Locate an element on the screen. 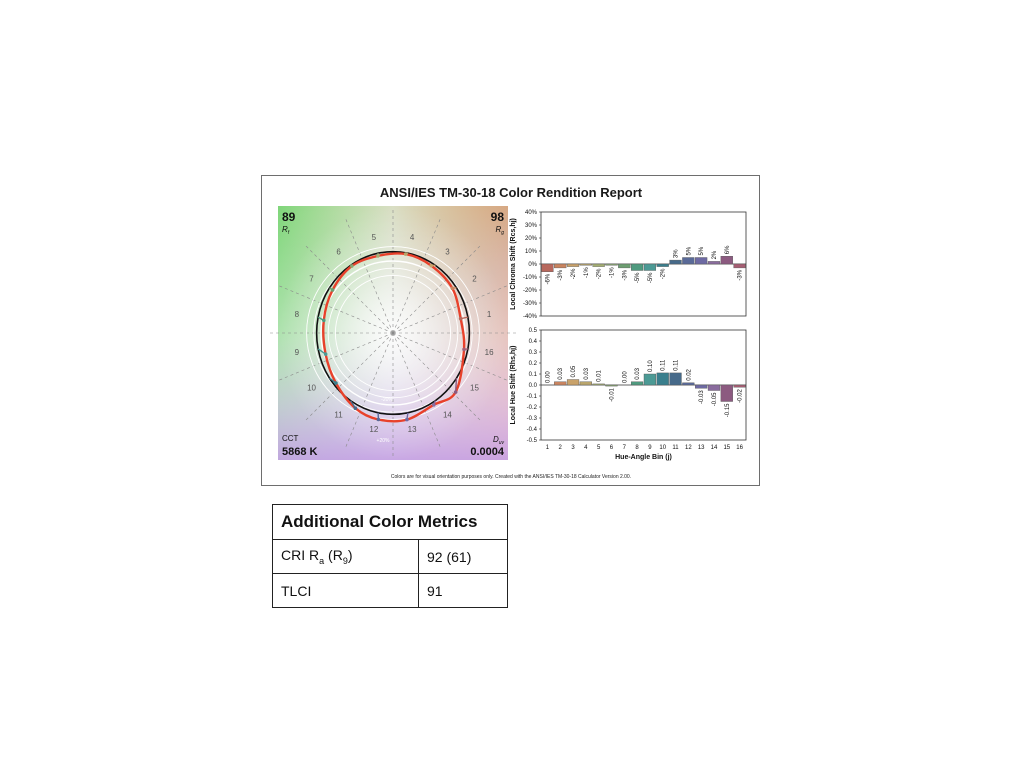 Image resolution: width=1024 pixels, height=768 pixels. data-label: 2% is located at coordinates (715, 254).